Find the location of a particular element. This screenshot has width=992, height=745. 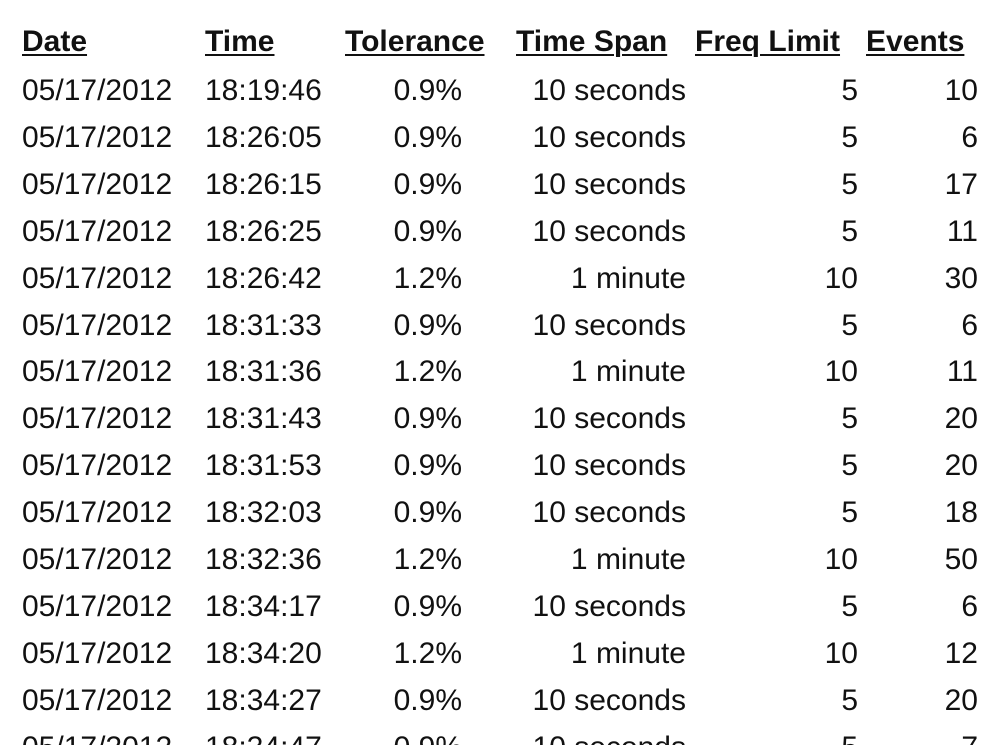

time-cell: 18:26:42 is located at coordinates (263, 278).